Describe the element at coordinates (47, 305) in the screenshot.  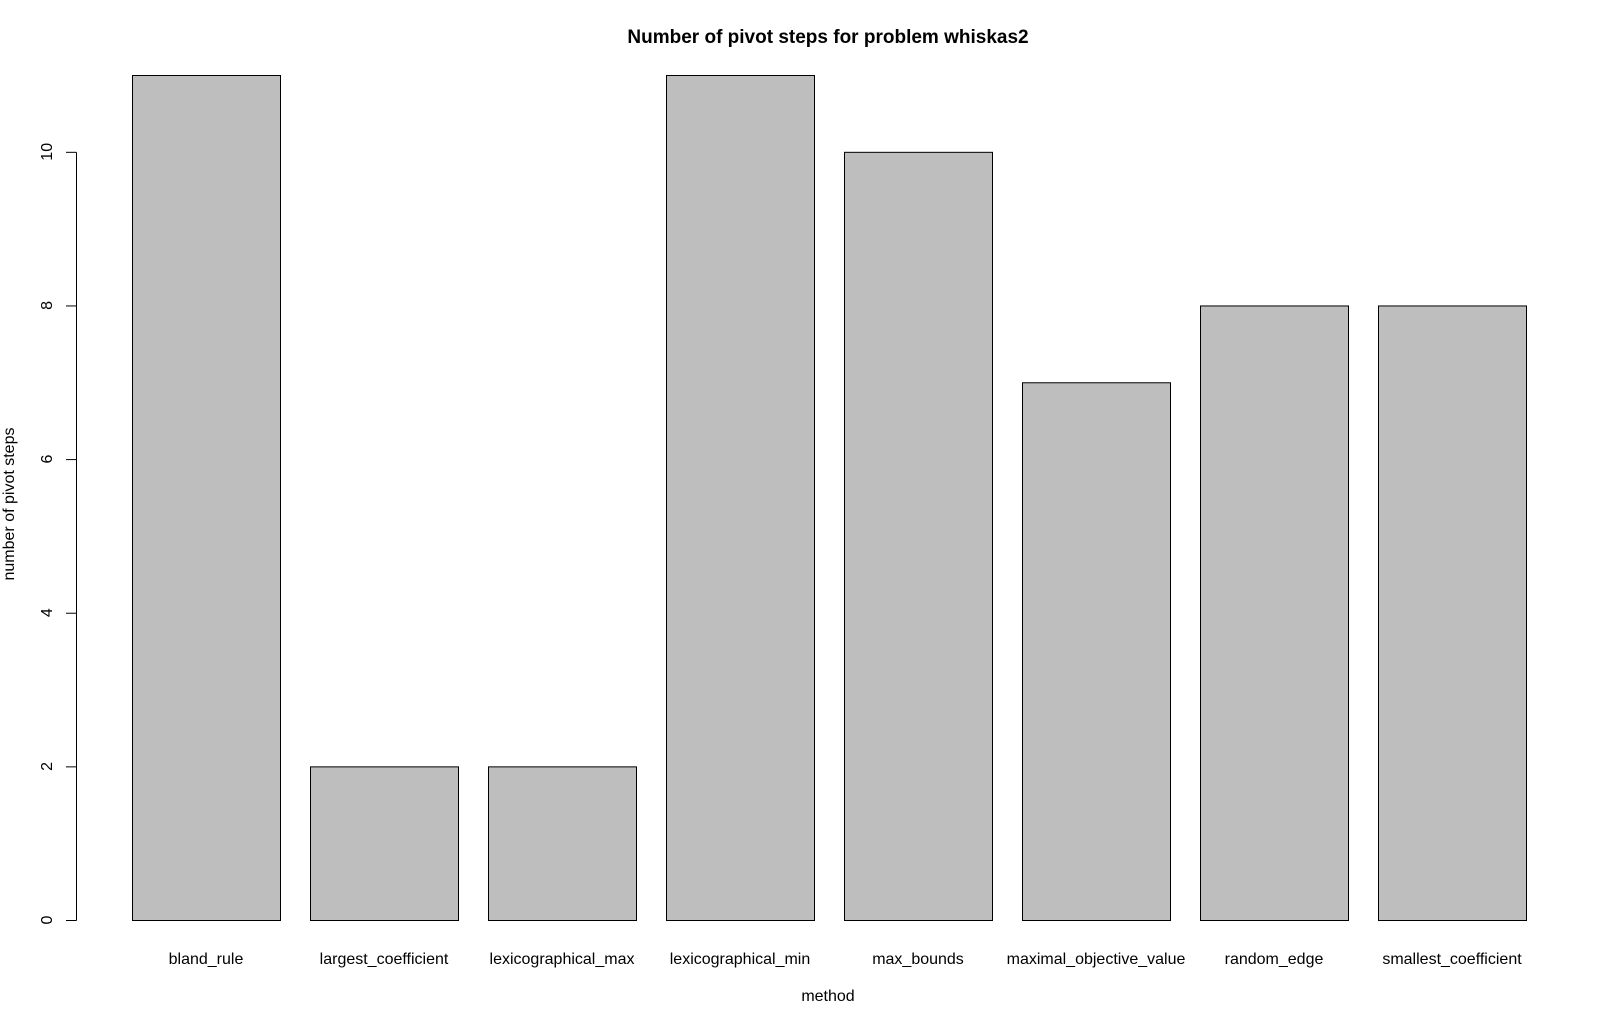
I see `y-tick-label: 8` at that location.